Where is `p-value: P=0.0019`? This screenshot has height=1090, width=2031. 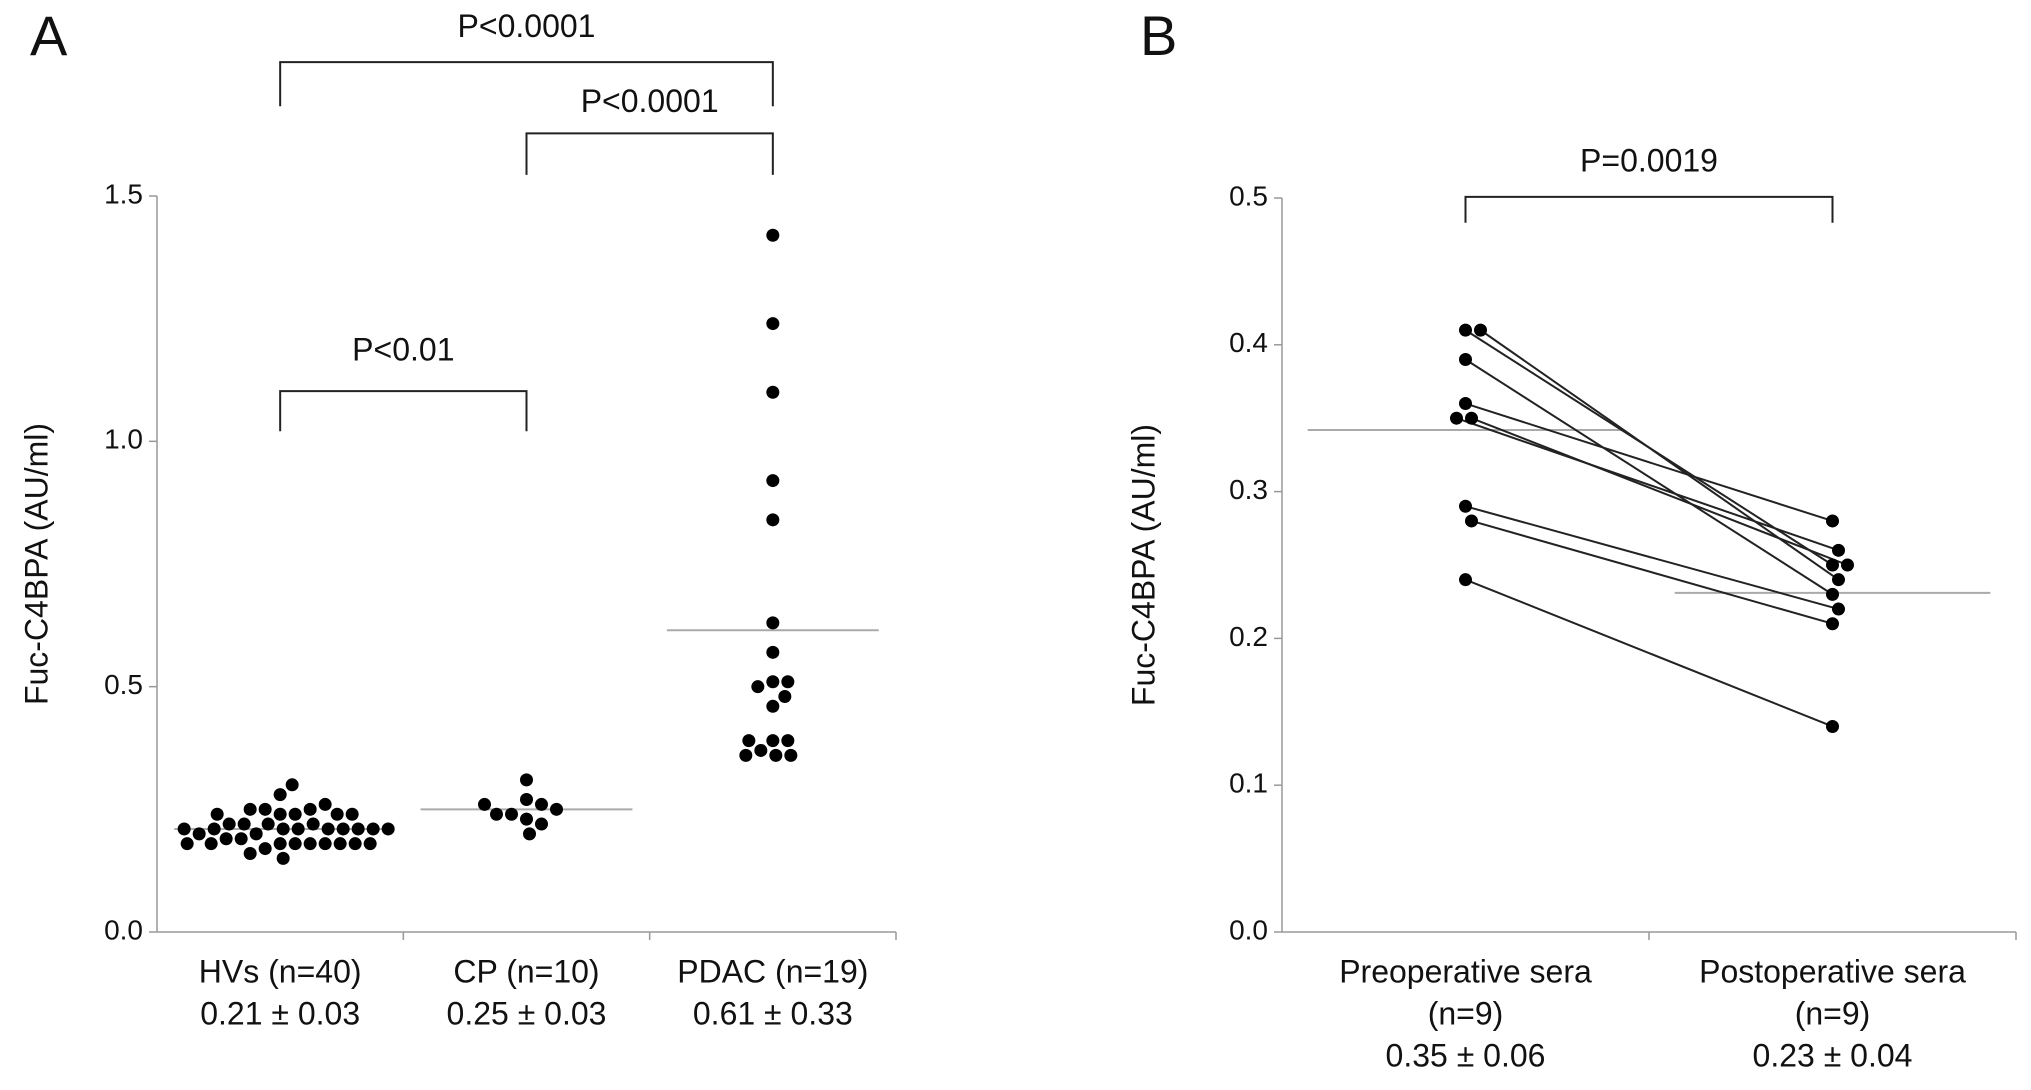 p-value: P=0.0019 is located at coordinates (1649, 161).